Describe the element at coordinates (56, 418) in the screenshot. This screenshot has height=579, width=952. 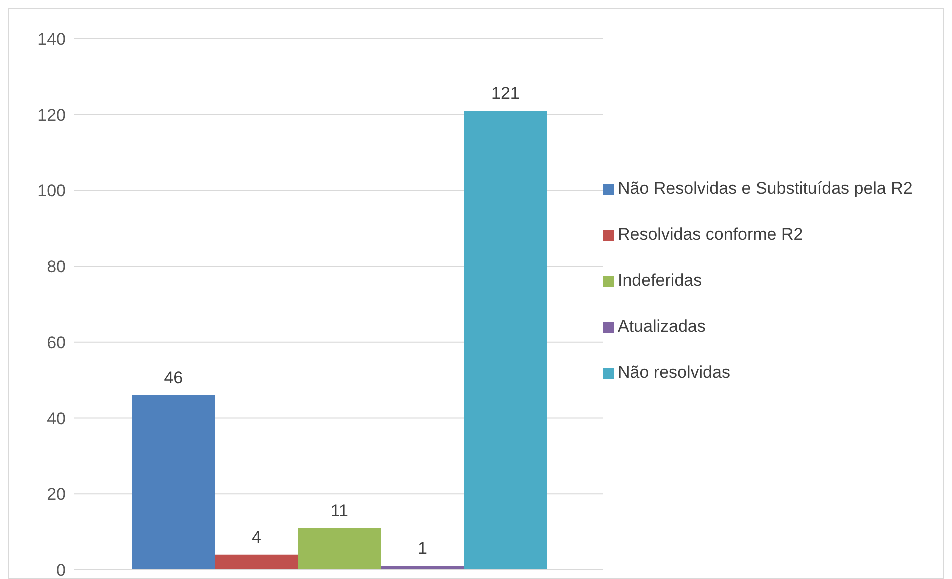
I see `y-tick-label: 40` at that location.